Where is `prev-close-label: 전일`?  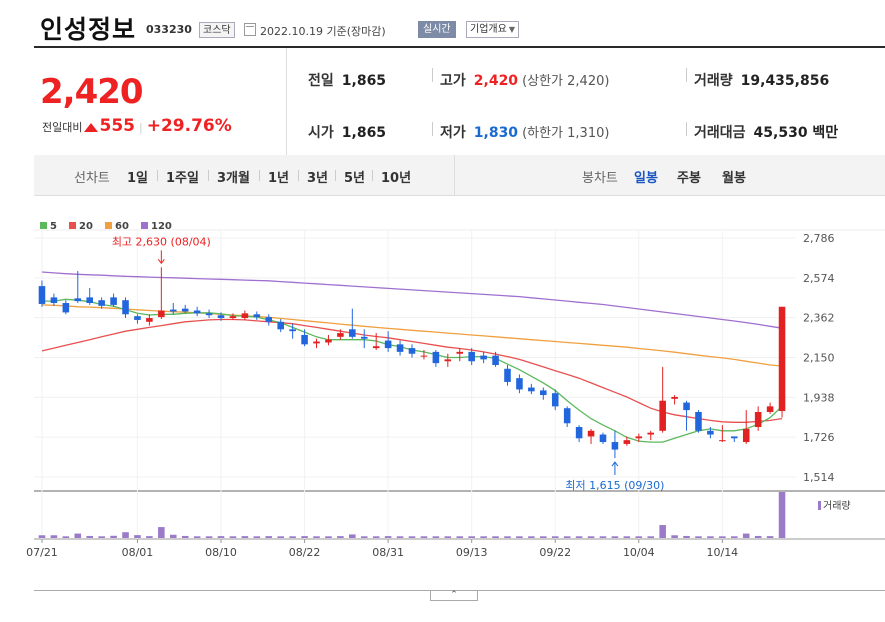
prev-close-label: 전일 is located at coordinates (321, 81).